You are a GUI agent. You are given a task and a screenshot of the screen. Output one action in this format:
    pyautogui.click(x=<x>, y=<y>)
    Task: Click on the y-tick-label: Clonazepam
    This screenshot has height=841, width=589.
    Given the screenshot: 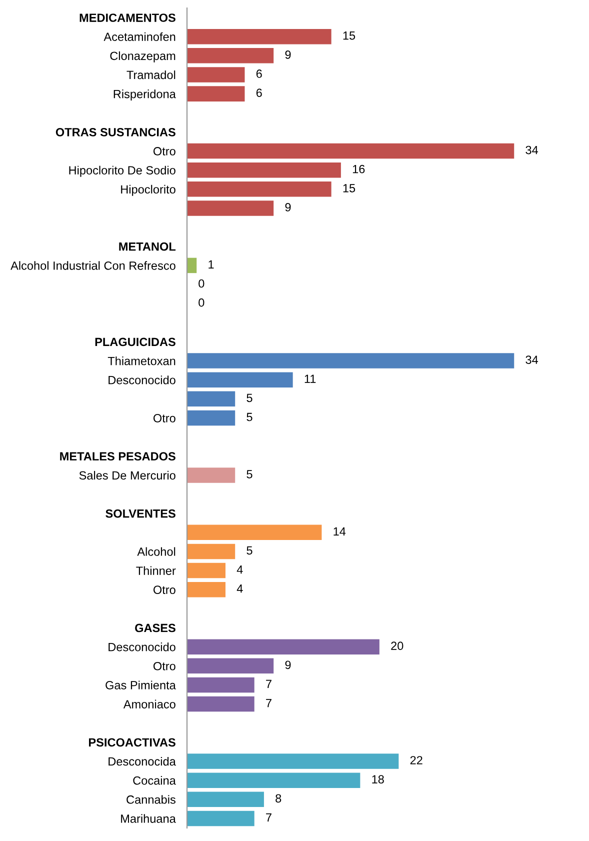 What is the action you would take?
    pyautogui.click(x=143, y=56)
    